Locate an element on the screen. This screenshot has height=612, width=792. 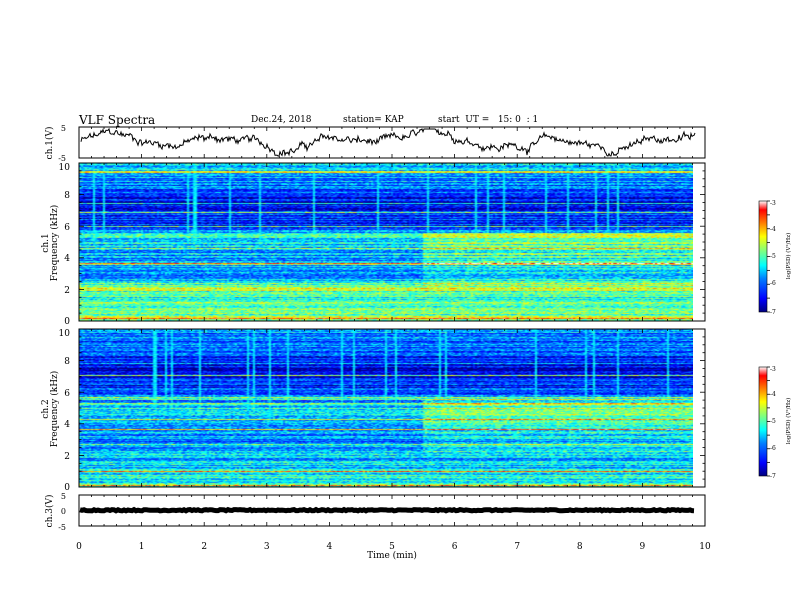
ch2-colorbar-label: log(PSD) (V²/Hz) is located at coordinates (788, 421).